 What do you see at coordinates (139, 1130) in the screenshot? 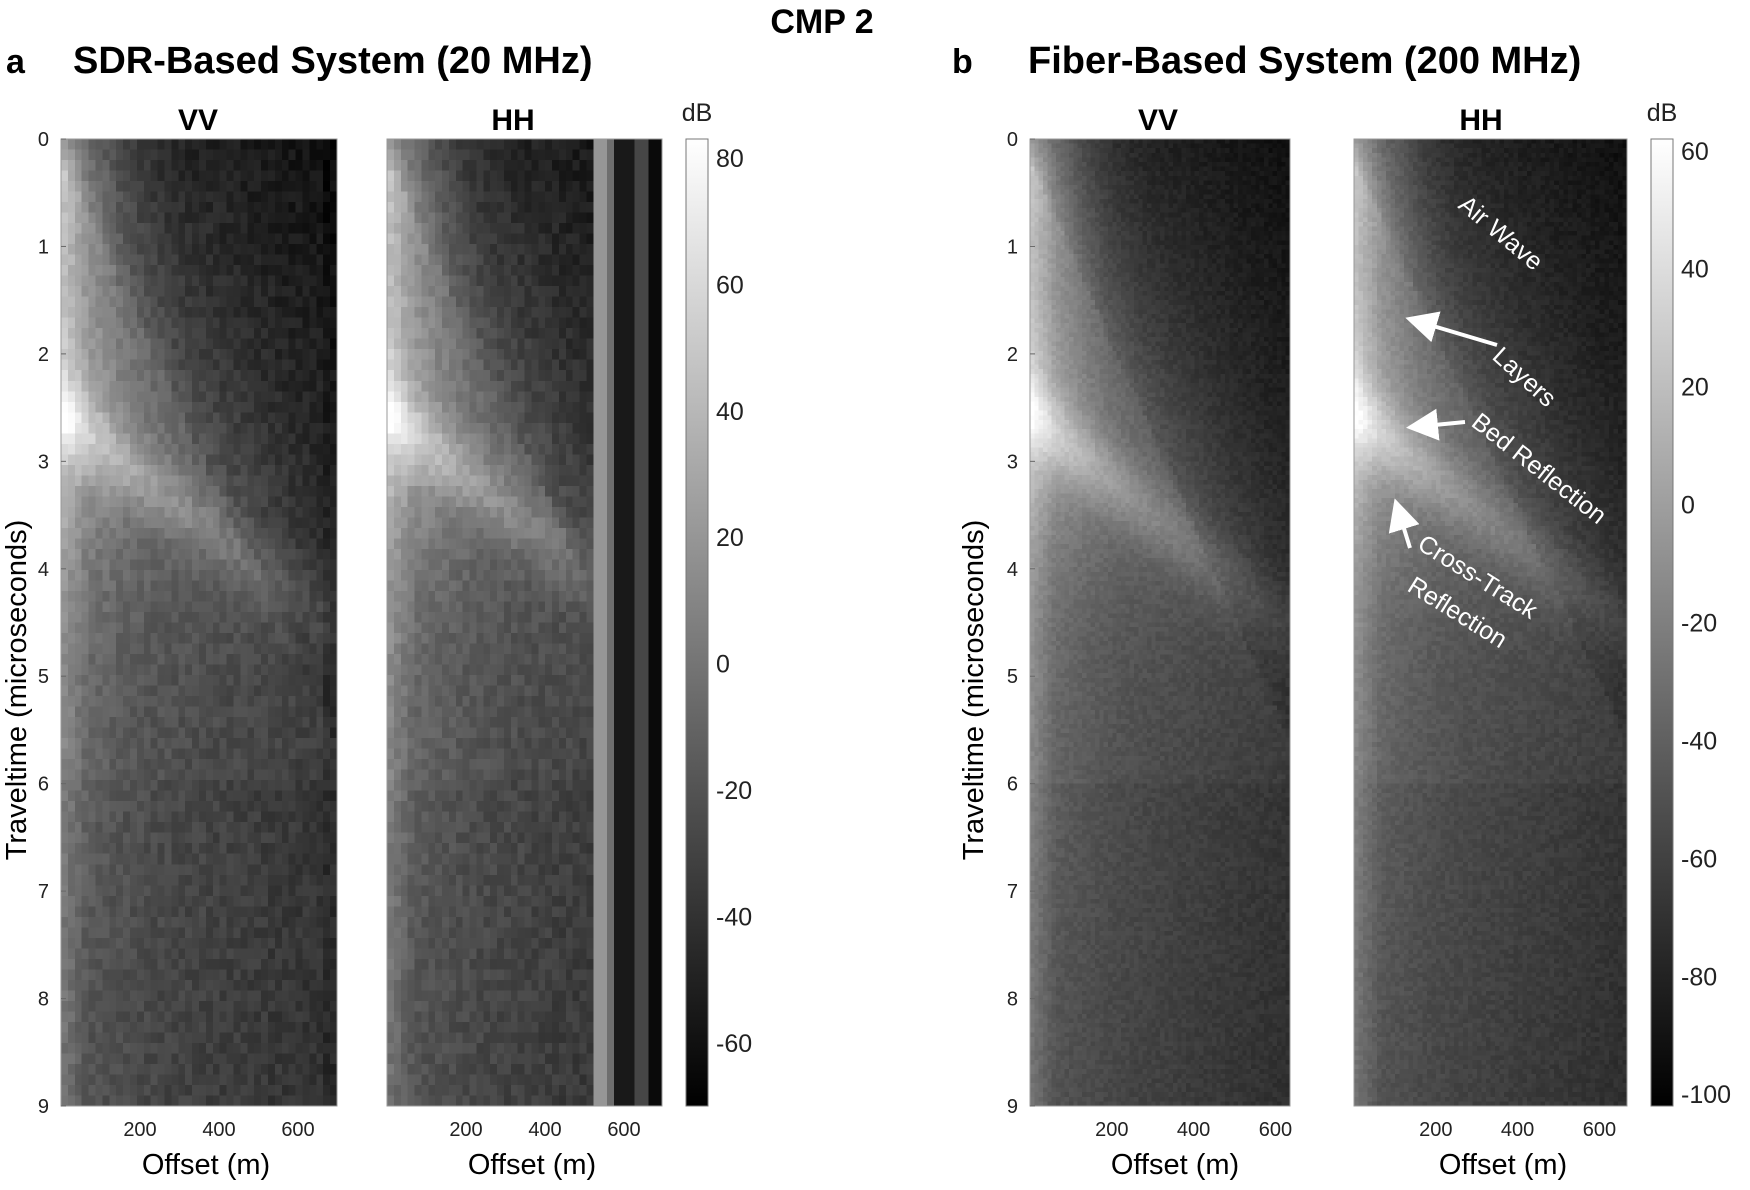
I see `panel-a-vv-xtick-200: 200` at bounding box center [139, 1130].